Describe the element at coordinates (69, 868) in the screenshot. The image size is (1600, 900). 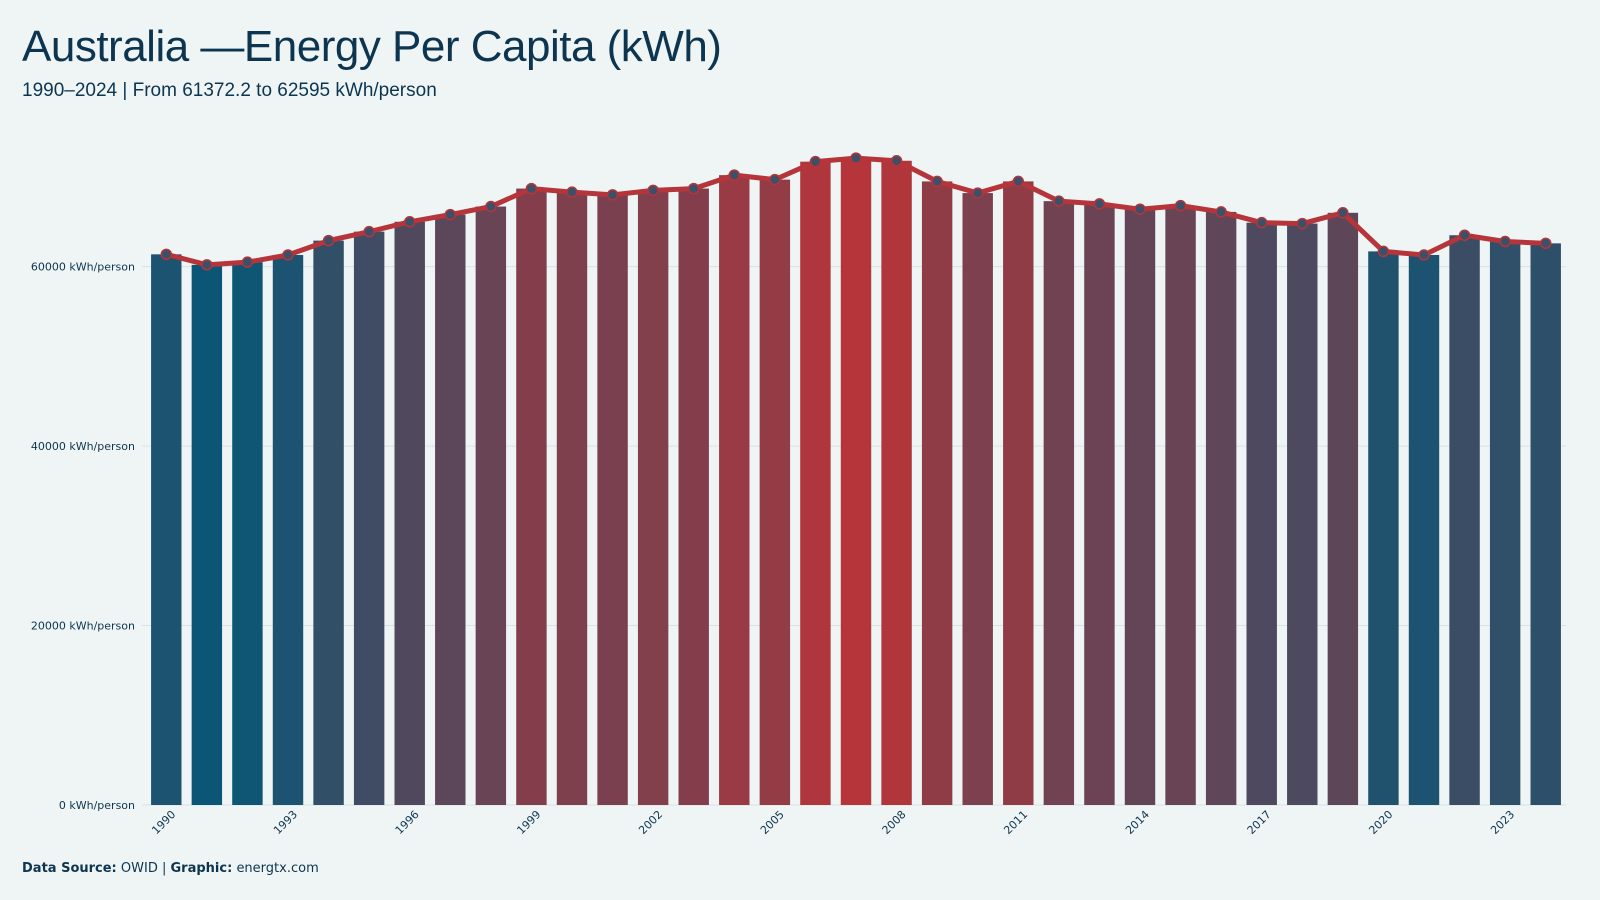
I see `source-label: Data Source:` at that location.